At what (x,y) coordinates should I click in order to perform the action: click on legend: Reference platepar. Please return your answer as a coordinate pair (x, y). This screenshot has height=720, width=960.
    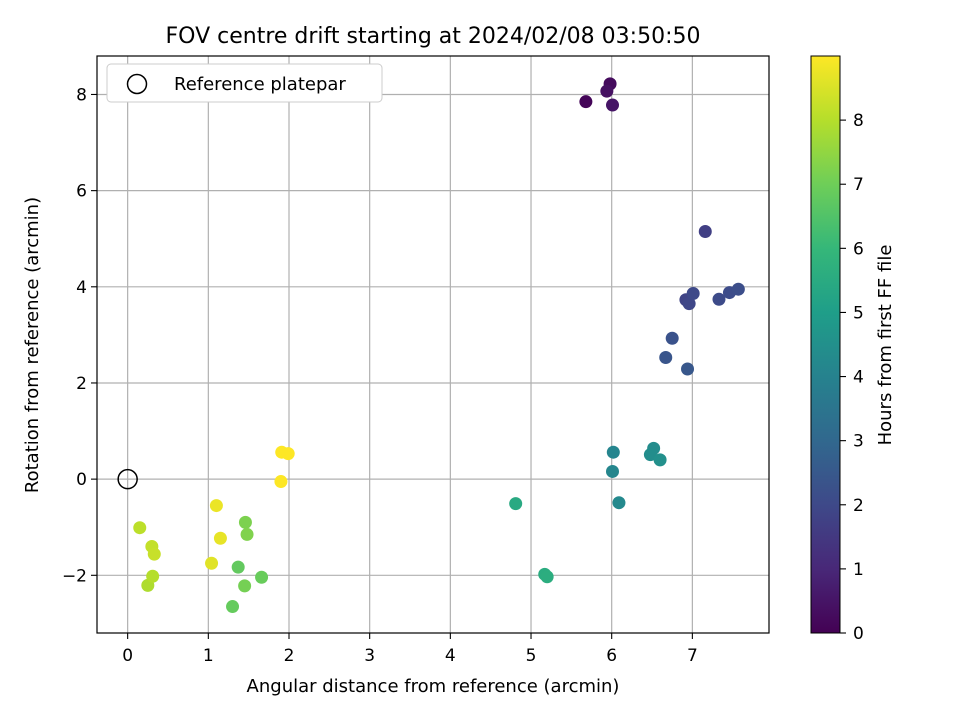
    Looking at the image, I should click on (244, 83).